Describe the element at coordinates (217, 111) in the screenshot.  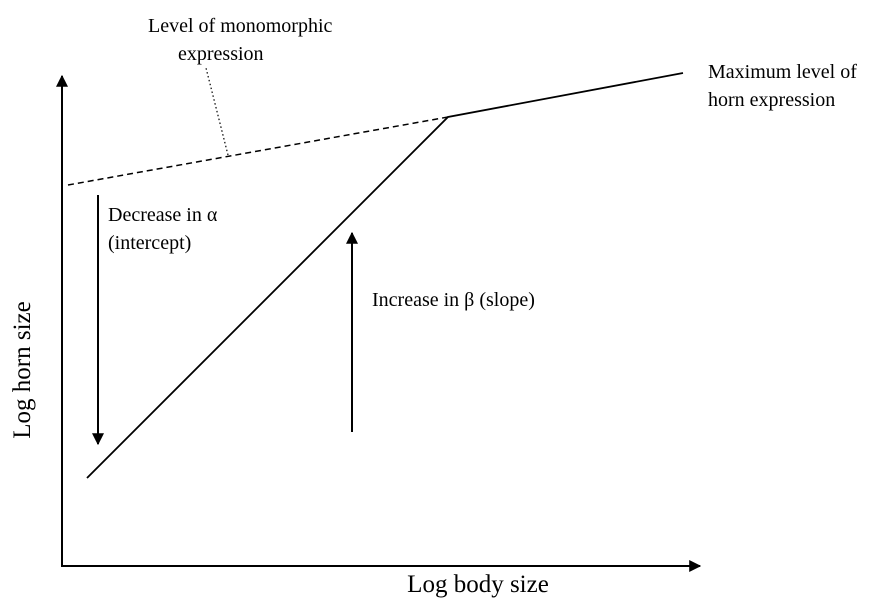
I see `leader-line` at that location.